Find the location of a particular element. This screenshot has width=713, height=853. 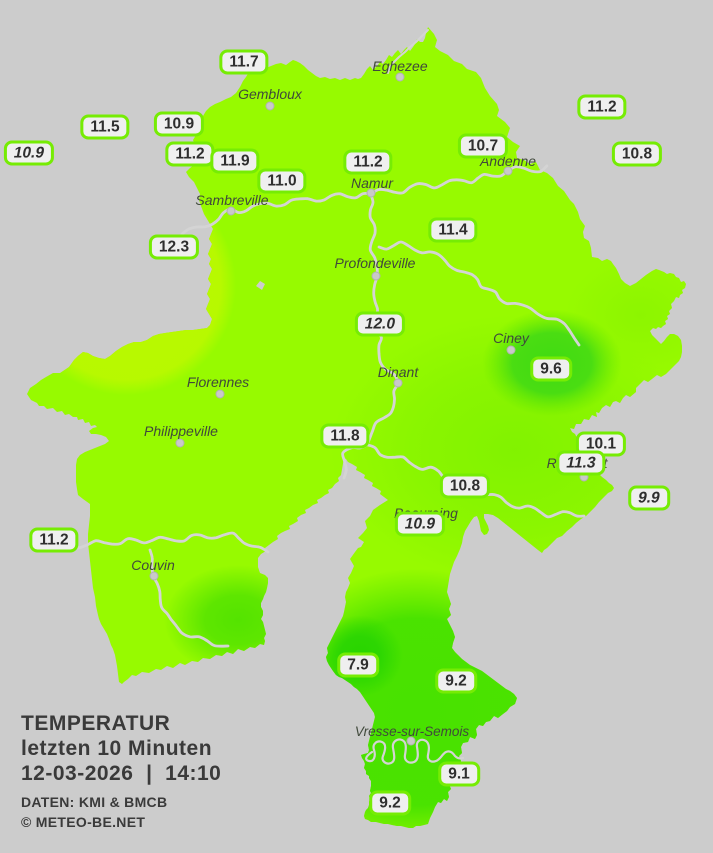

svg-text: Couvin is located at coordinates (153, 565).